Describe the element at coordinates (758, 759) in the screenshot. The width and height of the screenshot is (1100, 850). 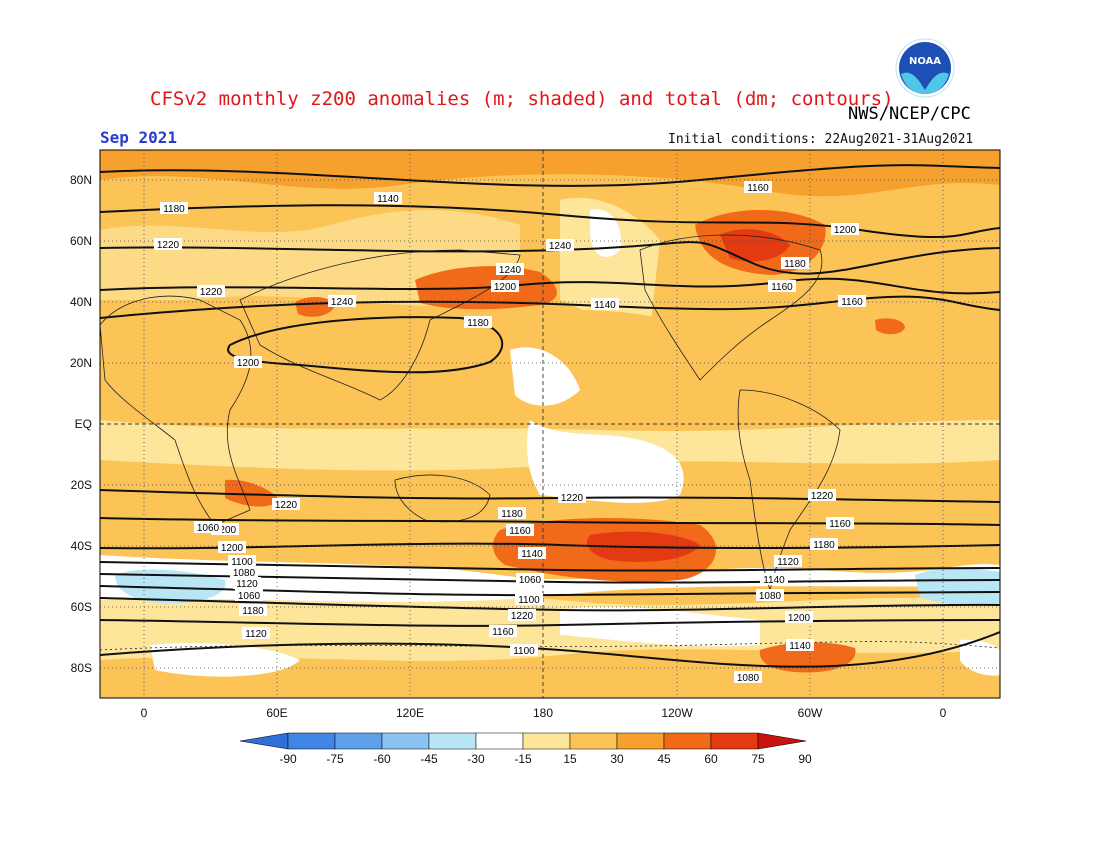
I see `colorbar-label: 75` at that location.